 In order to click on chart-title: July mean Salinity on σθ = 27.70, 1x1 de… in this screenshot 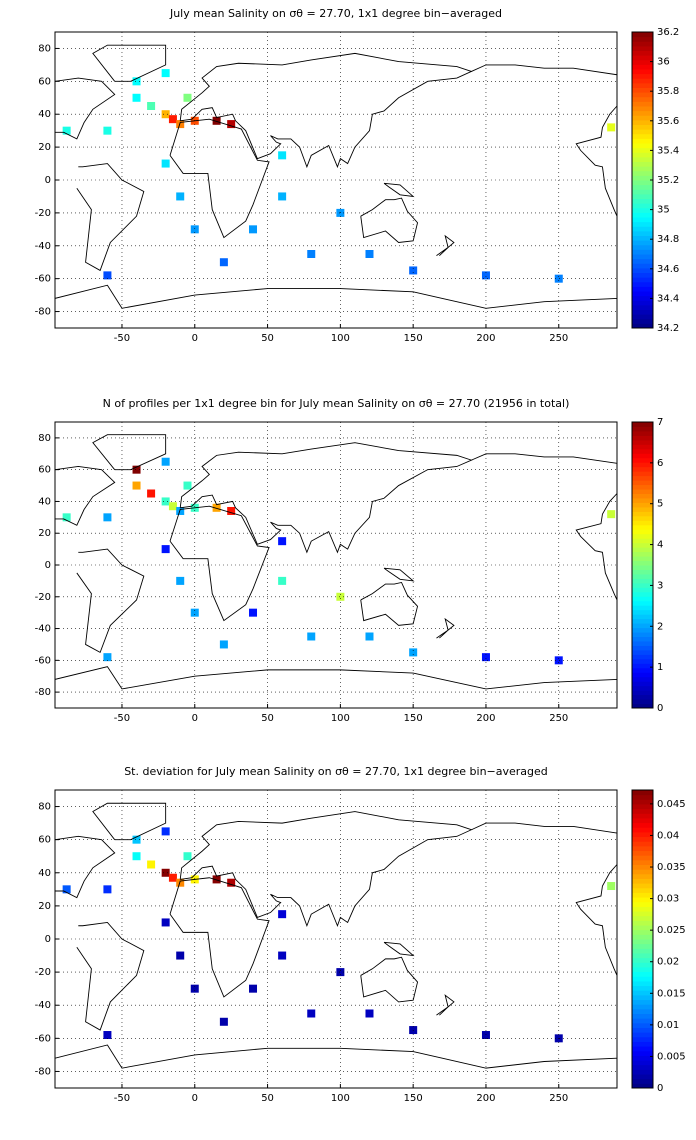, I will do `click(335, 13)`.